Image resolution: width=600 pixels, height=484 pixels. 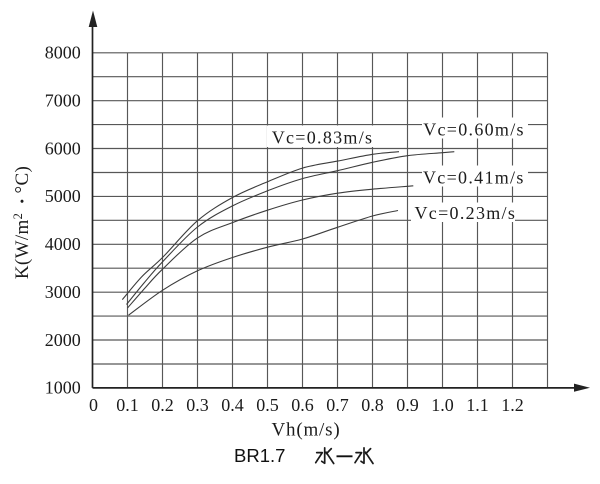 I want to click on svg-text: Vc=0.41m/s, so click(x=474, y=178).